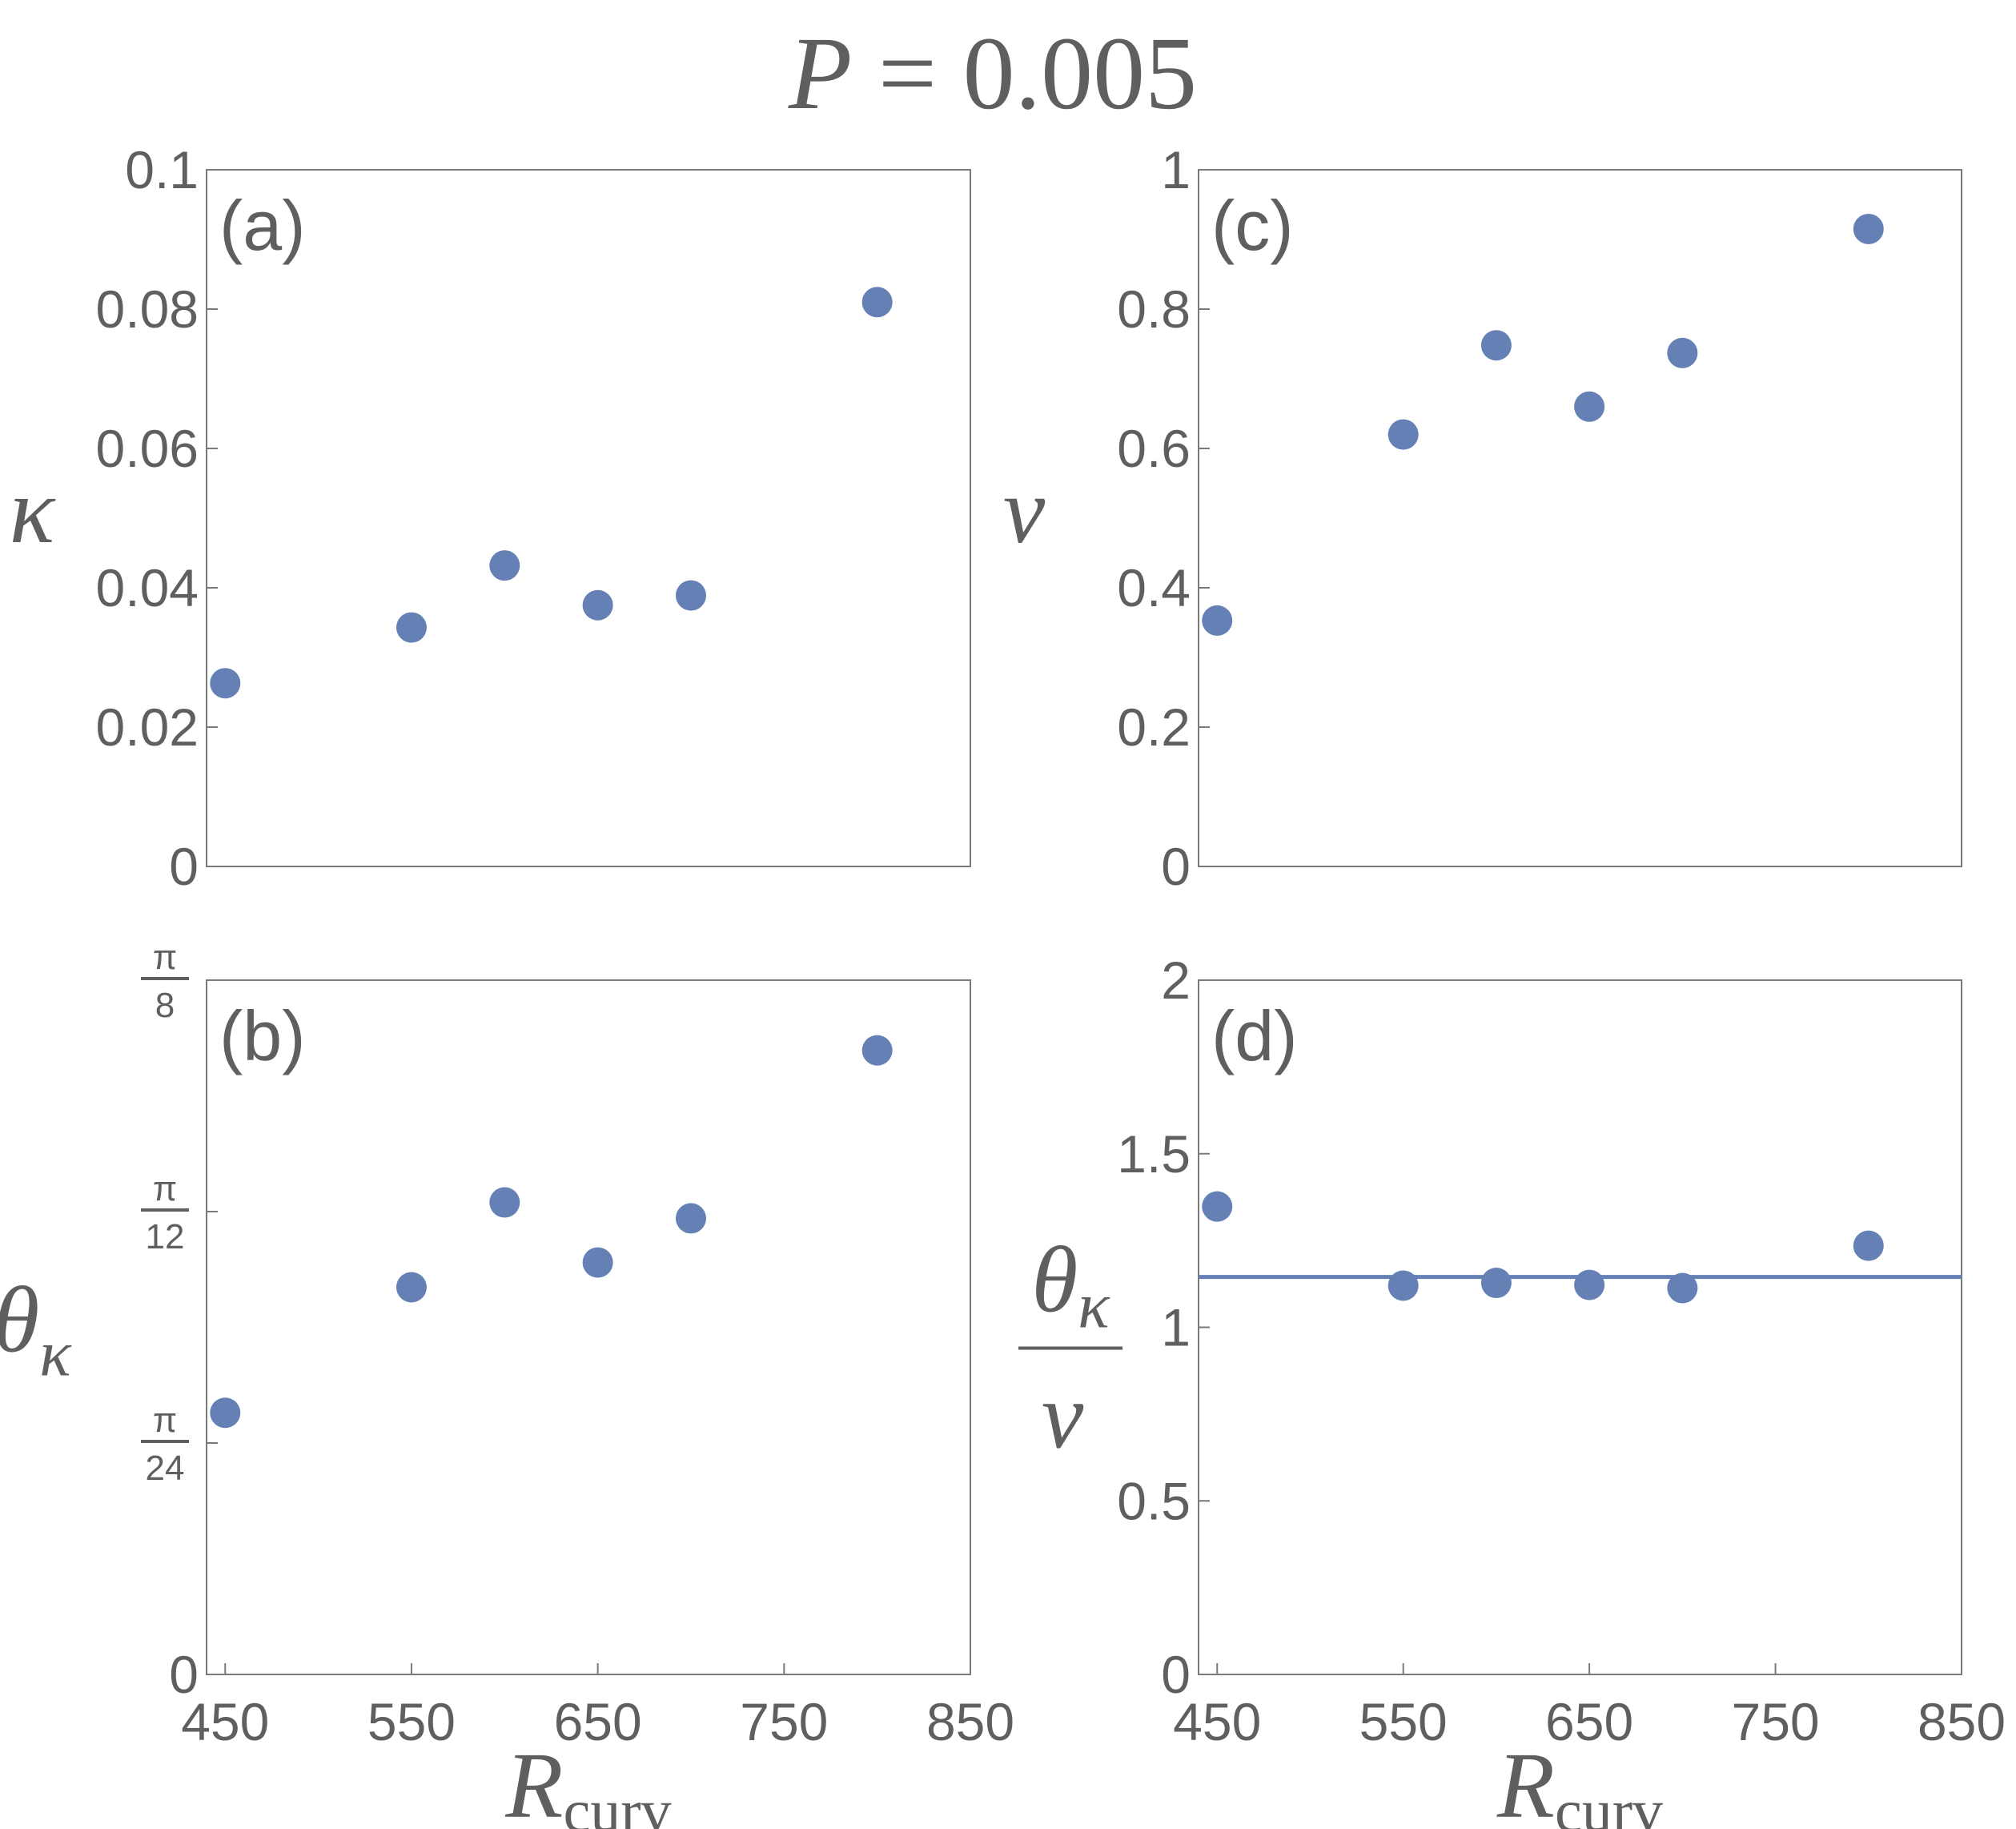  What do you see at coordinates (1176, 980) in the screenshot?
I see `y-tick-label: 2` at bounding box center [1176, 980].